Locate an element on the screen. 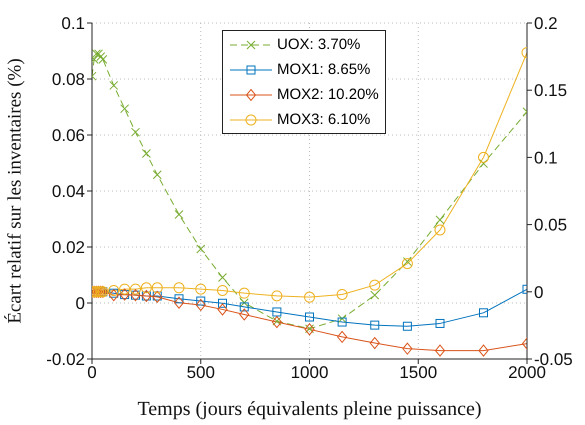  x-tick-label: 0 is located at coordinates (92, 372).